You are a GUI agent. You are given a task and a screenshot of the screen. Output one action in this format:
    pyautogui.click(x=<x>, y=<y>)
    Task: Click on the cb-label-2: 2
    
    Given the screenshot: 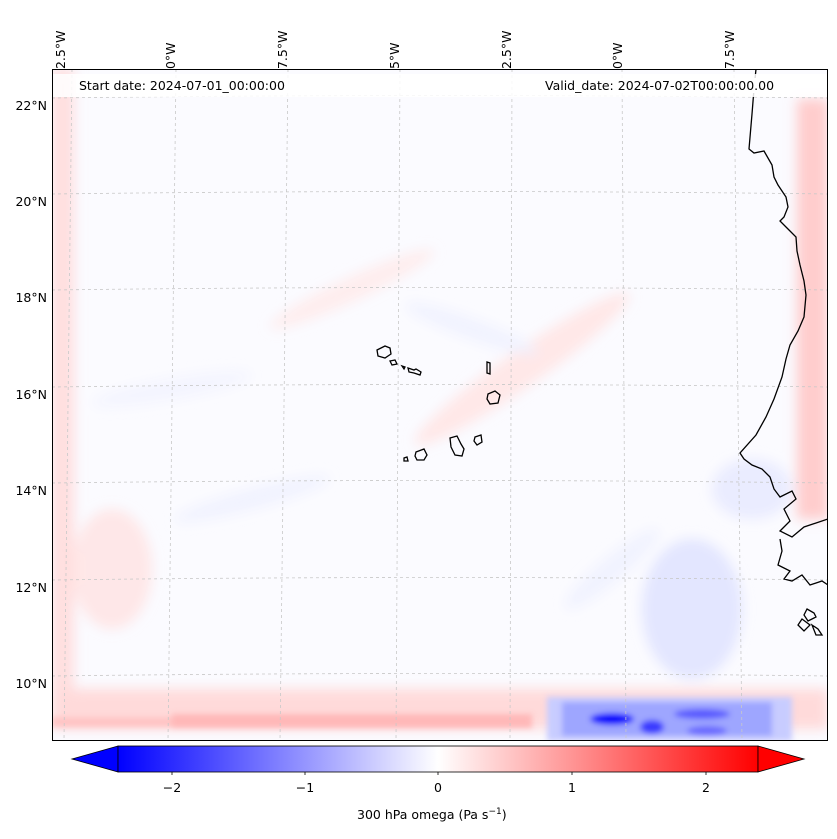 What is the action you would take?
    pyautogui.click(x=706, y=787)
    